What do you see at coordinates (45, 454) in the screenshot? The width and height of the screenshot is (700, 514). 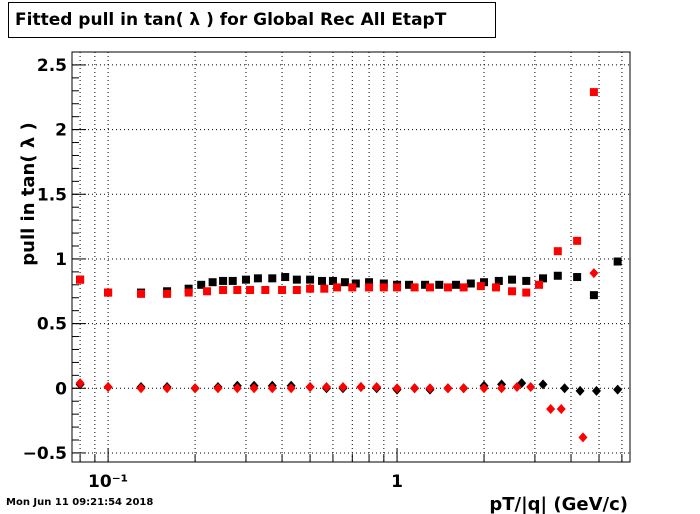 I see `y-tick-label: −0.5` at bounding box center [45, 454].